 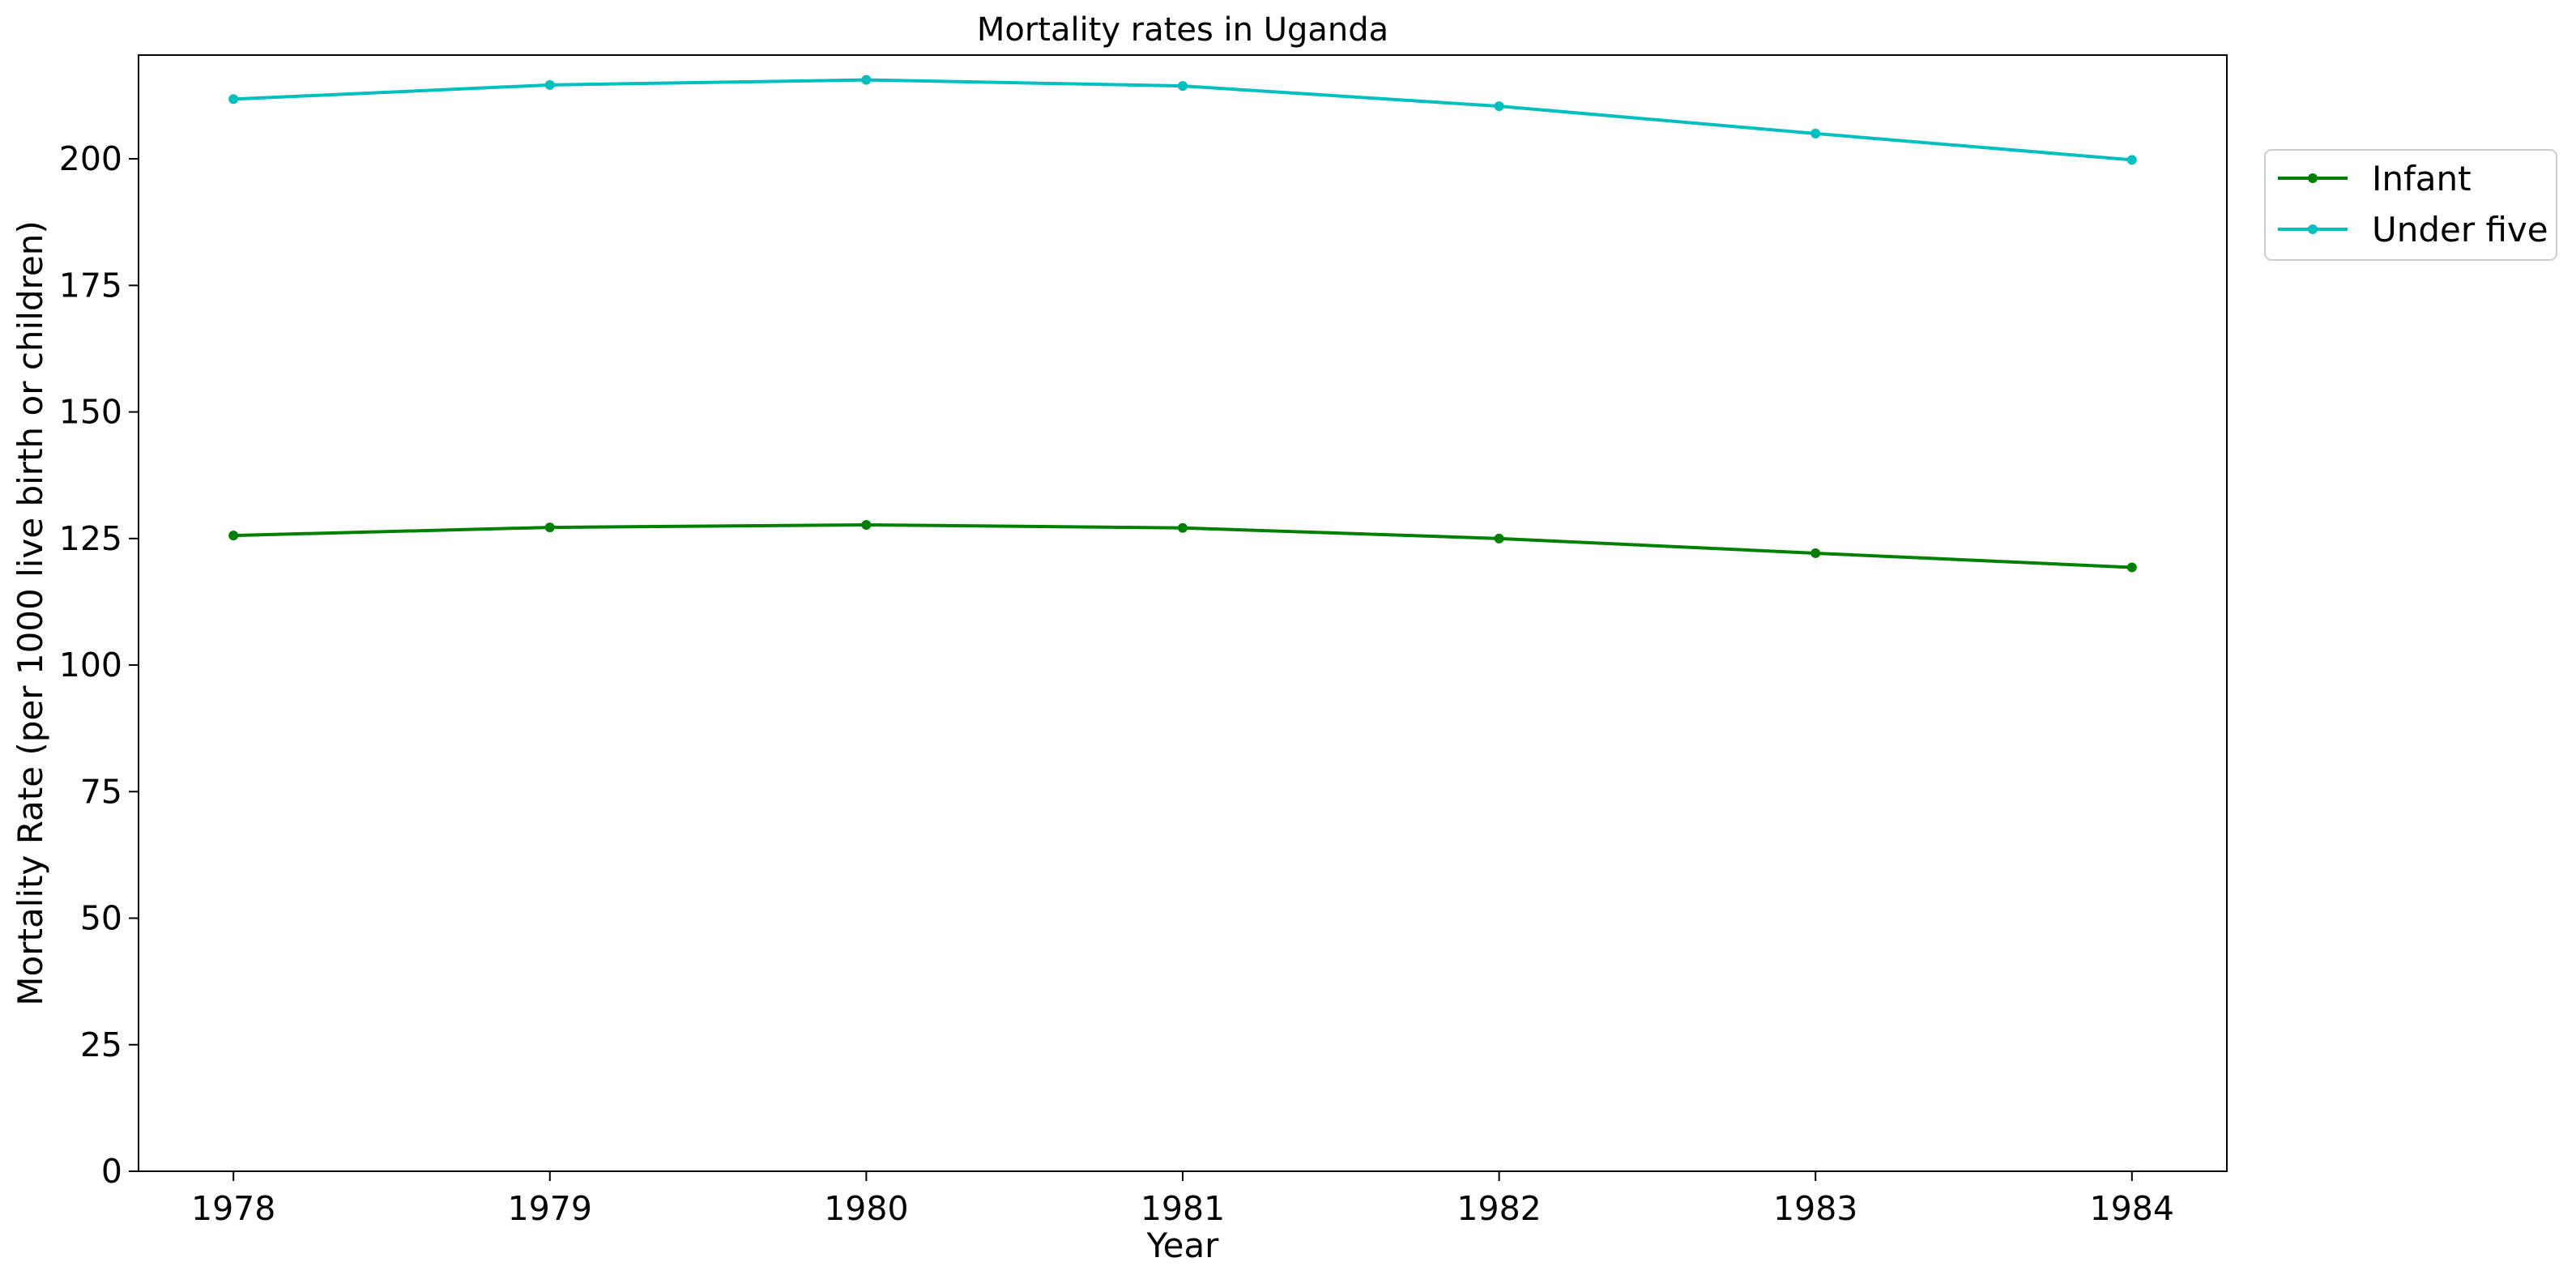 I want to click on x-tick-label: 1984, so click(x=2132, y=1208).